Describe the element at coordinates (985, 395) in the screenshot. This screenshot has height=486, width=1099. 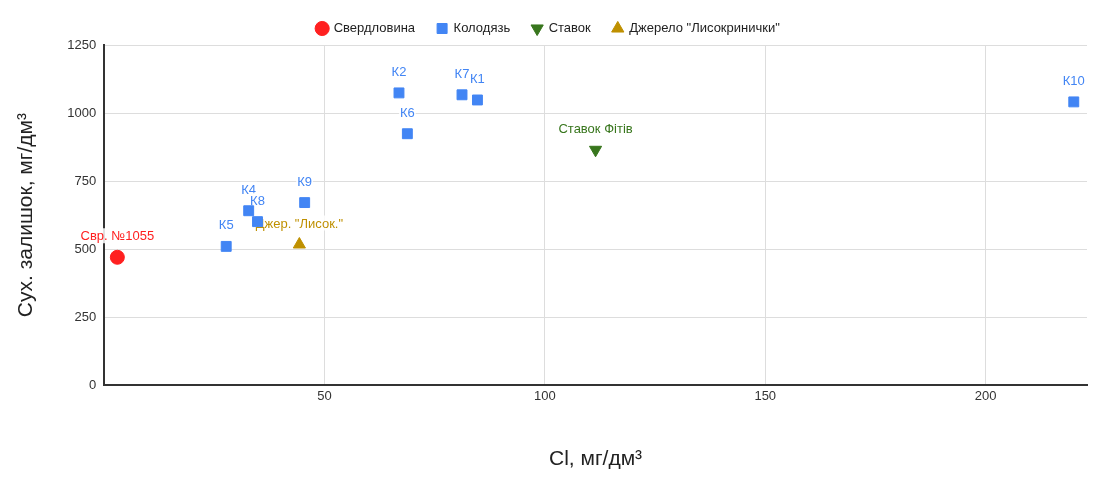
I see `x-tick-label: 200` at that location.